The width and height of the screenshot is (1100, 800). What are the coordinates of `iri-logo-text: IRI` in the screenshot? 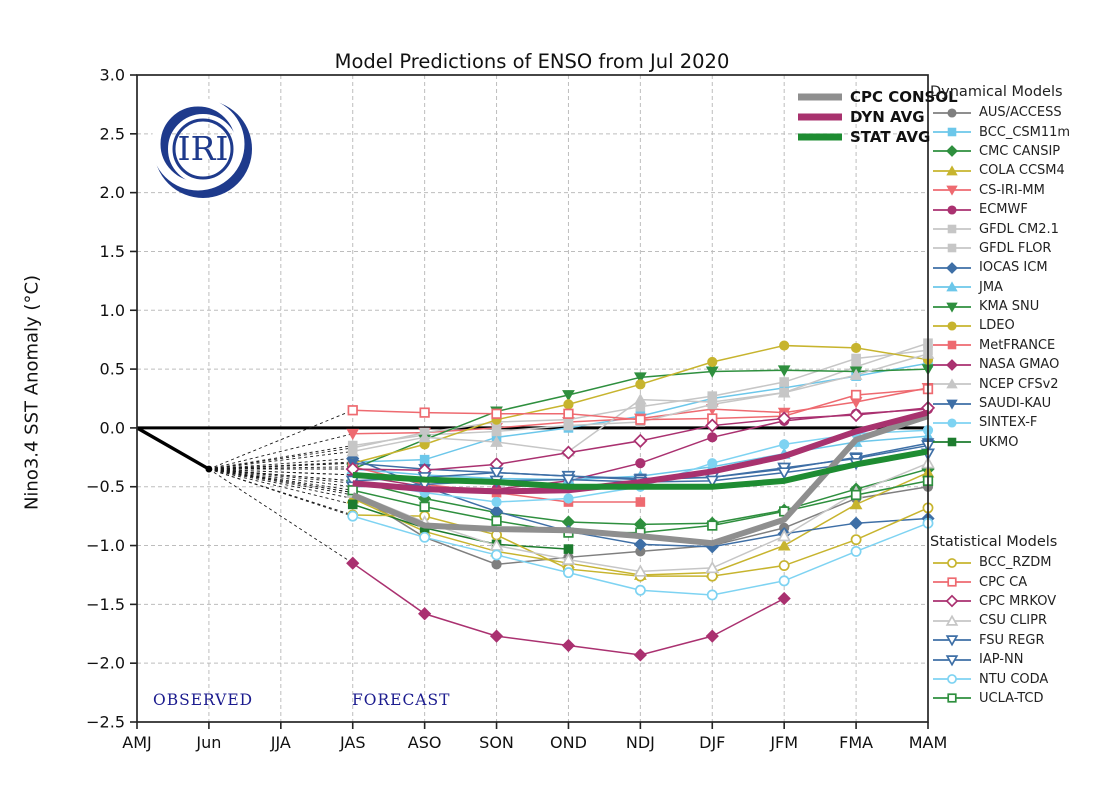 It's located at (203, 148).